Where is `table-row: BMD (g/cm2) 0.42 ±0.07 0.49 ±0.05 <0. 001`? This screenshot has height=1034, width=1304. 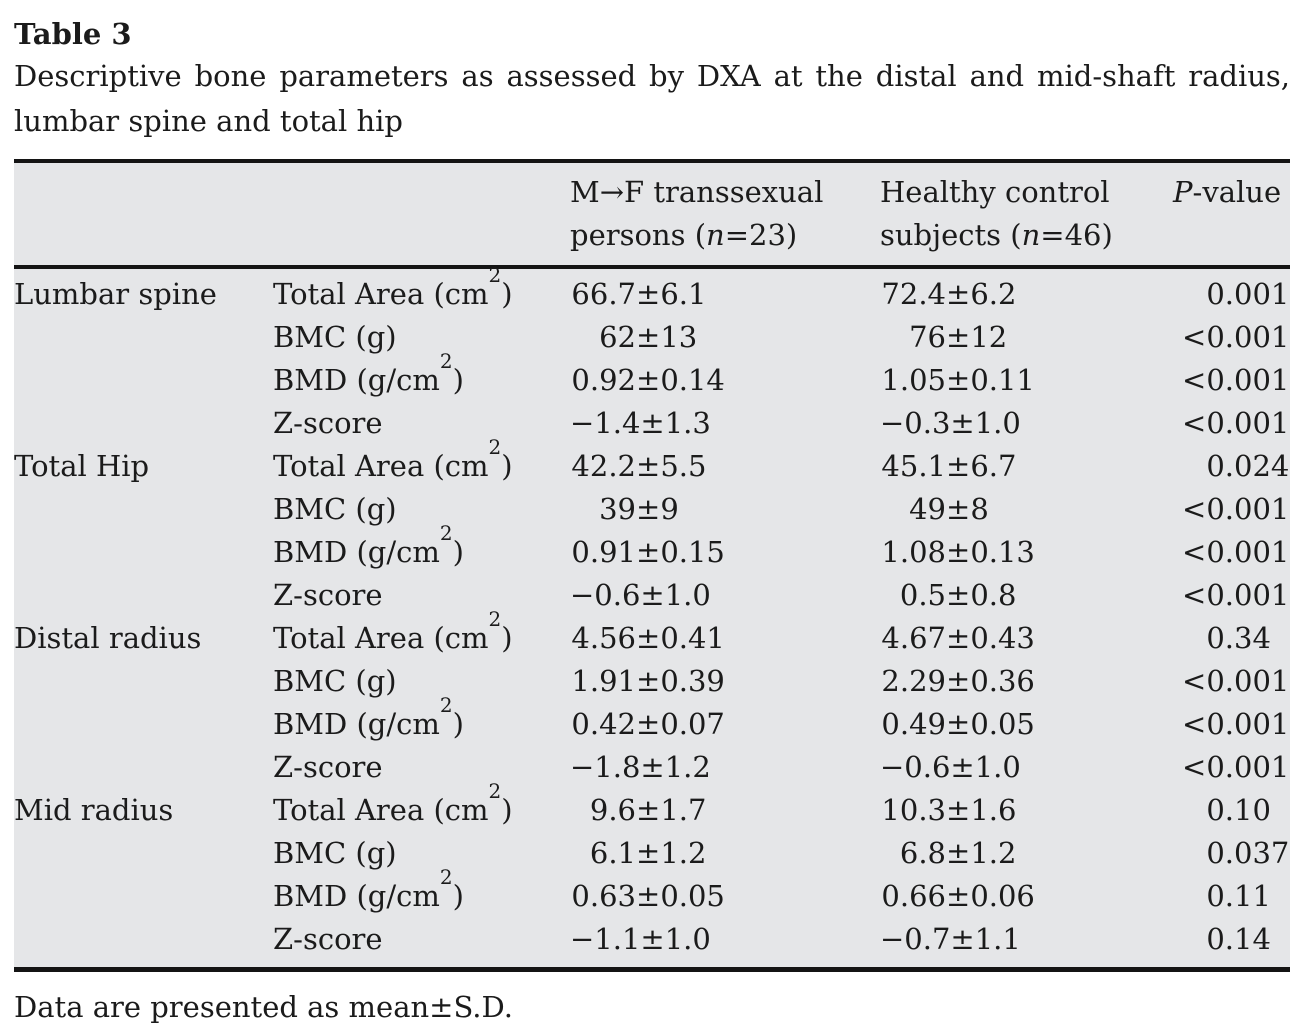
table-row: BMD (g/cm2) 0.42 ±0.07 0.49 ±0.05 <0. 001 is located at coordinates (652, 720).